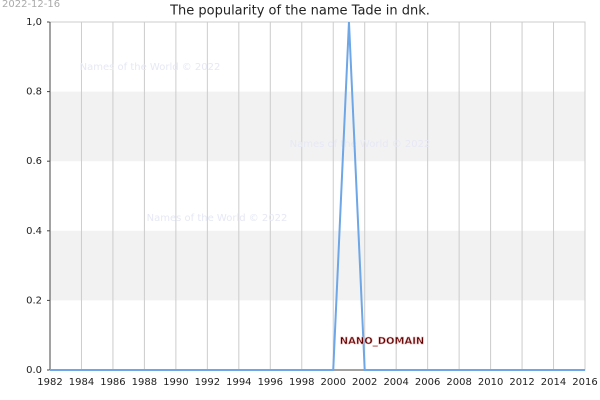 Image resolution: width=600 pixels, height=400 pixels. What do you see at coordinates (427, 382) in the screenshot?
I see `x-tick-label: 2006` at bounding box center [427, 382].